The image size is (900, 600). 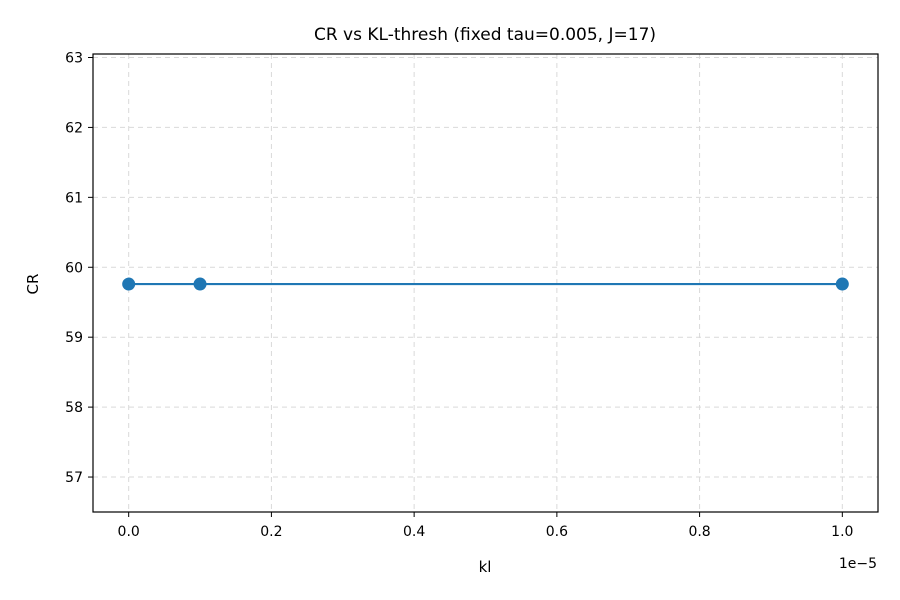 I want to click on y-tick-label: 59, so click(x=74, y=338).